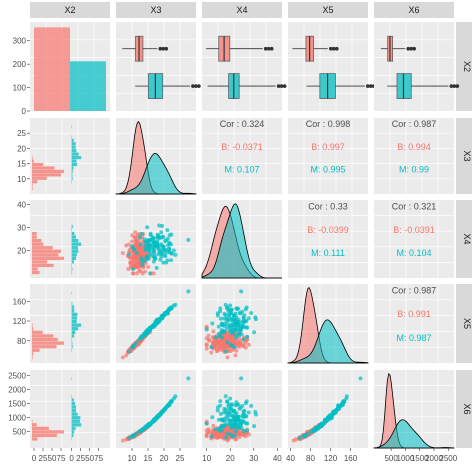 This screenshot has height=474, width=474. I want to click on correlation-overall: Cor : 0.998, so click(328, 124).